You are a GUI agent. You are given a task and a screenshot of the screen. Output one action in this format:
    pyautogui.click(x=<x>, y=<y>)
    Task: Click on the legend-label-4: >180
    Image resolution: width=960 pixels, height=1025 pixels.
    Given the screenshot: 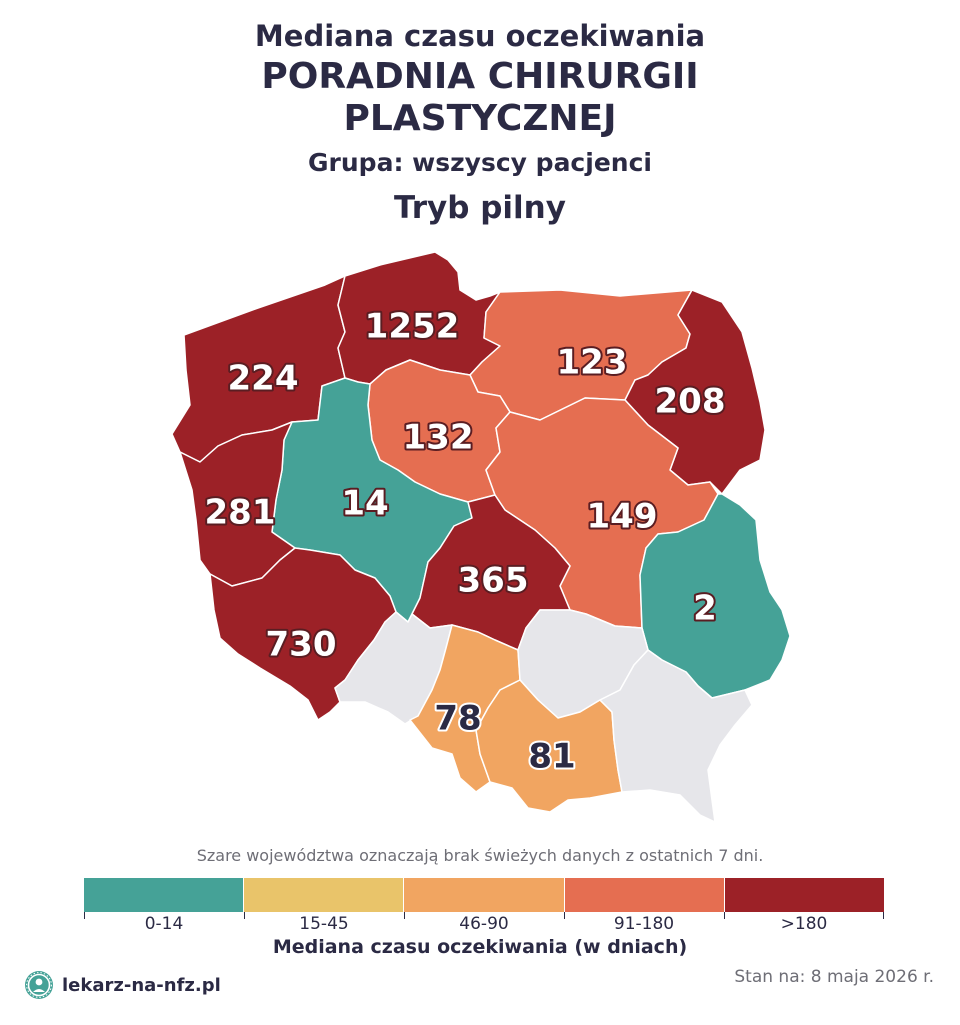 What is the action you would take?
    pyautogui.click(x=804, y=924)
    